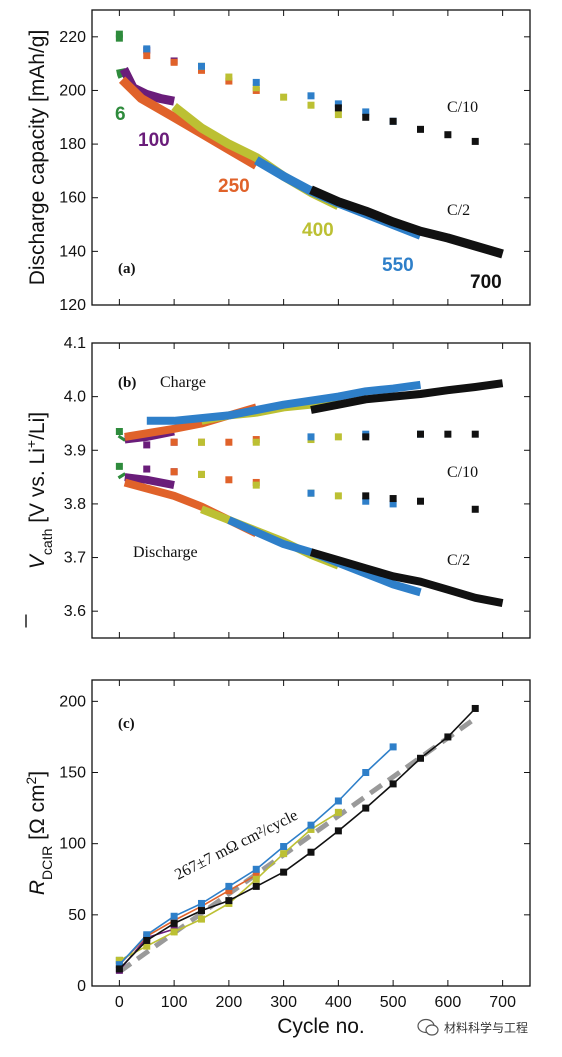  What do you see at coordinates (393, 1002) in the screenshot?
I see `x-tick-label: 500` at bounding box center [393, 1002].